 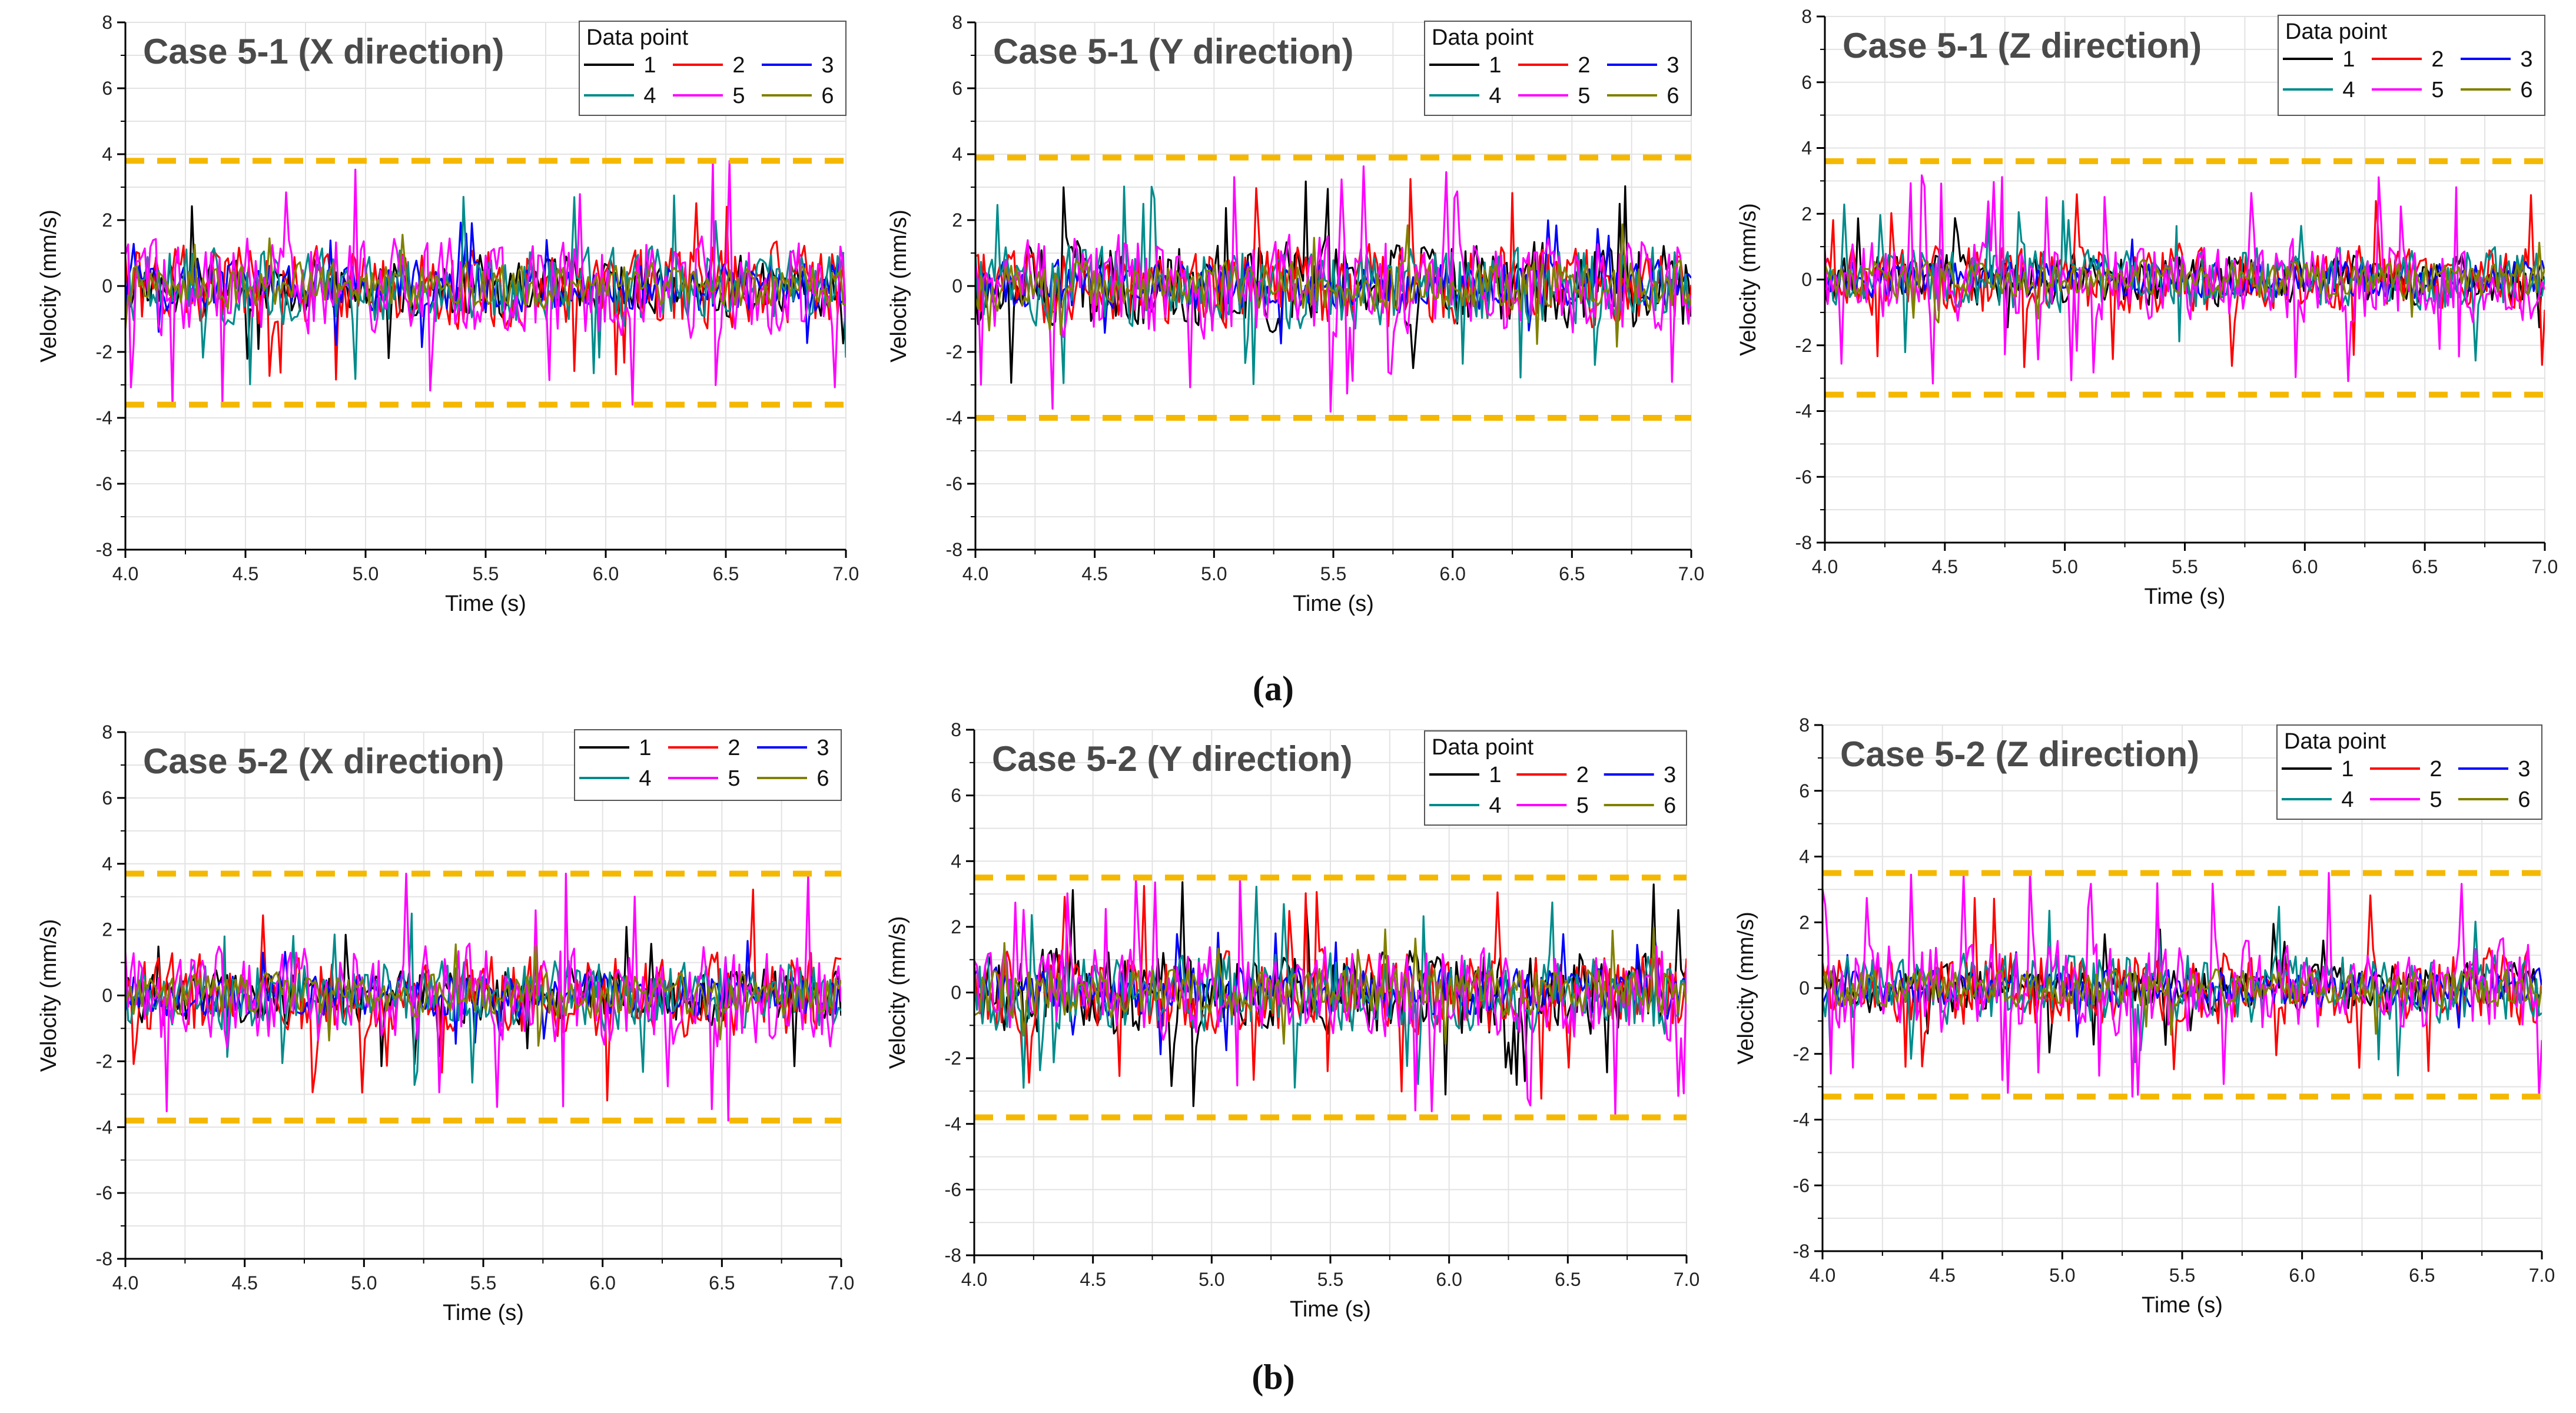 I want to click on legend-label-1: 1, so click(x=1495, y=775).